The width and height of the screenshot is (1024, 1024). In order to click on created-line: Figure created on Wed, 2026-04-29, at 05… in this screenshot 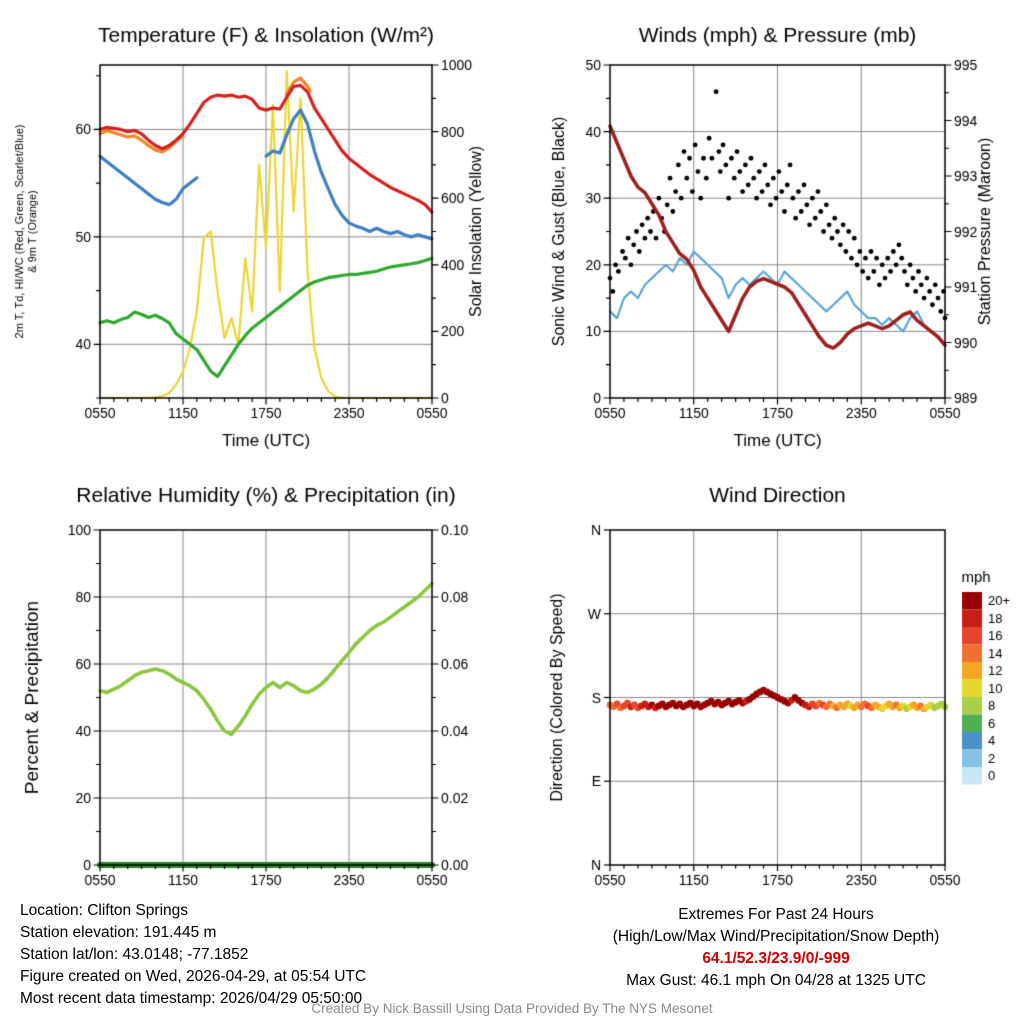, I will do `click(193, 976)`.